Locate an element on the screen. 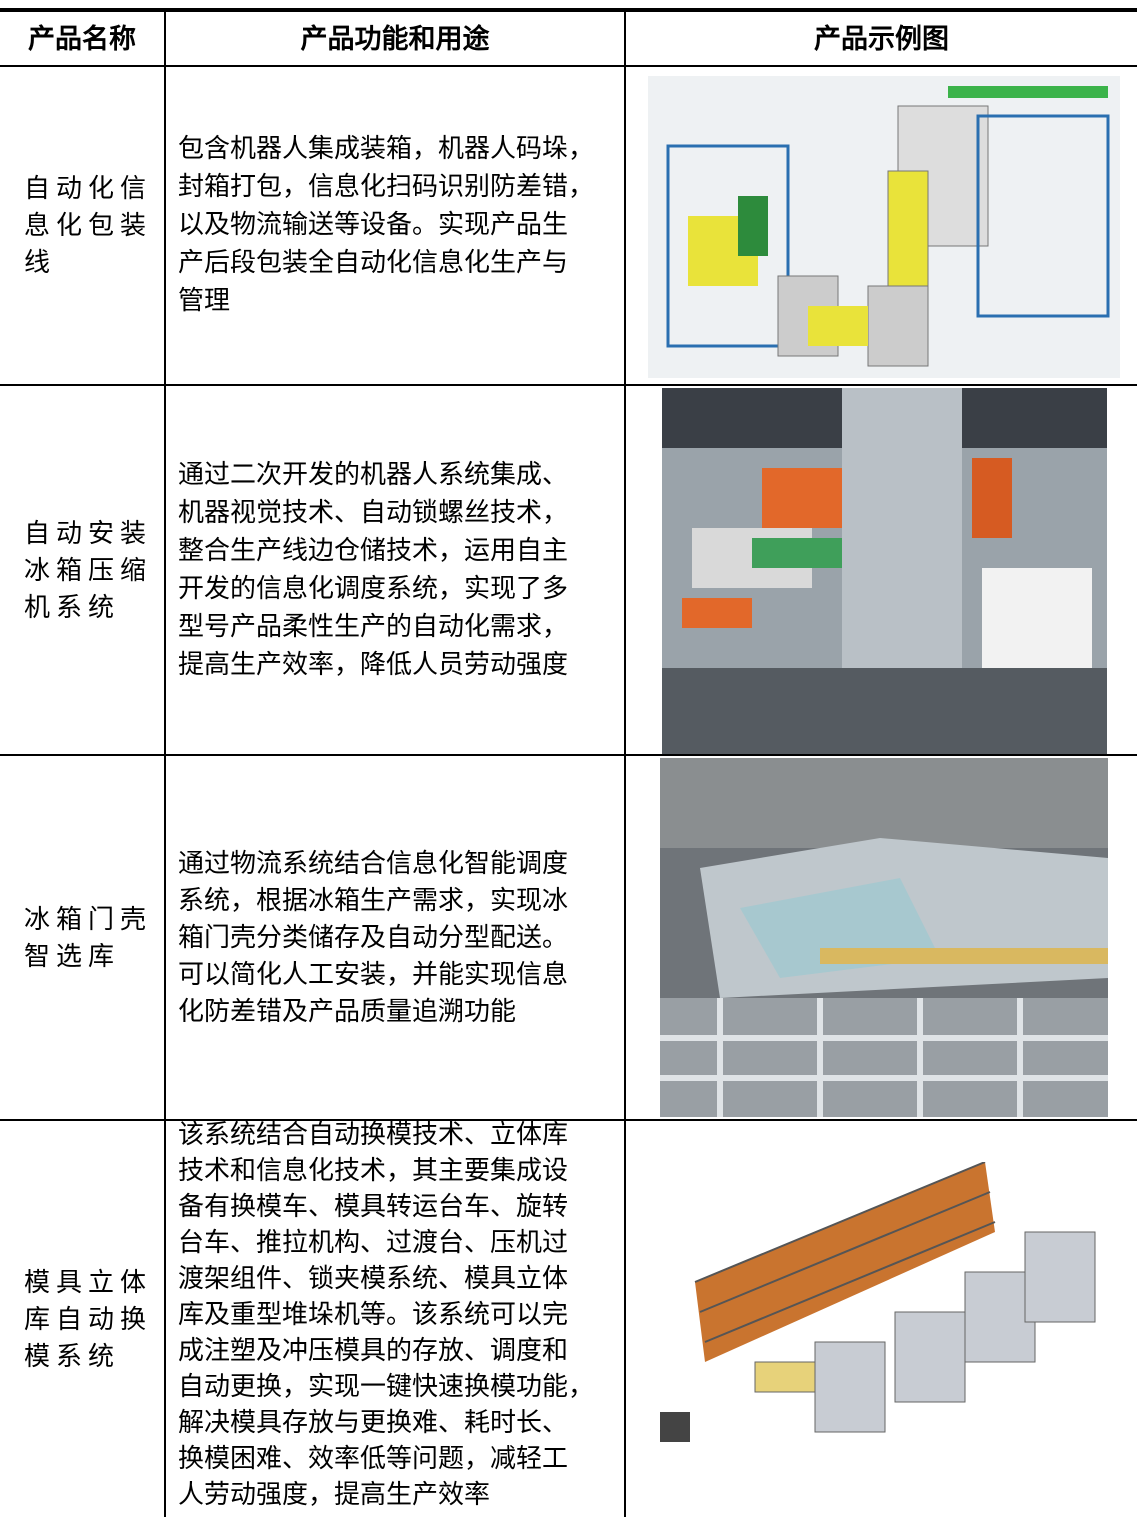  name-line: 自动化信 is located at coordinates (88, 188).